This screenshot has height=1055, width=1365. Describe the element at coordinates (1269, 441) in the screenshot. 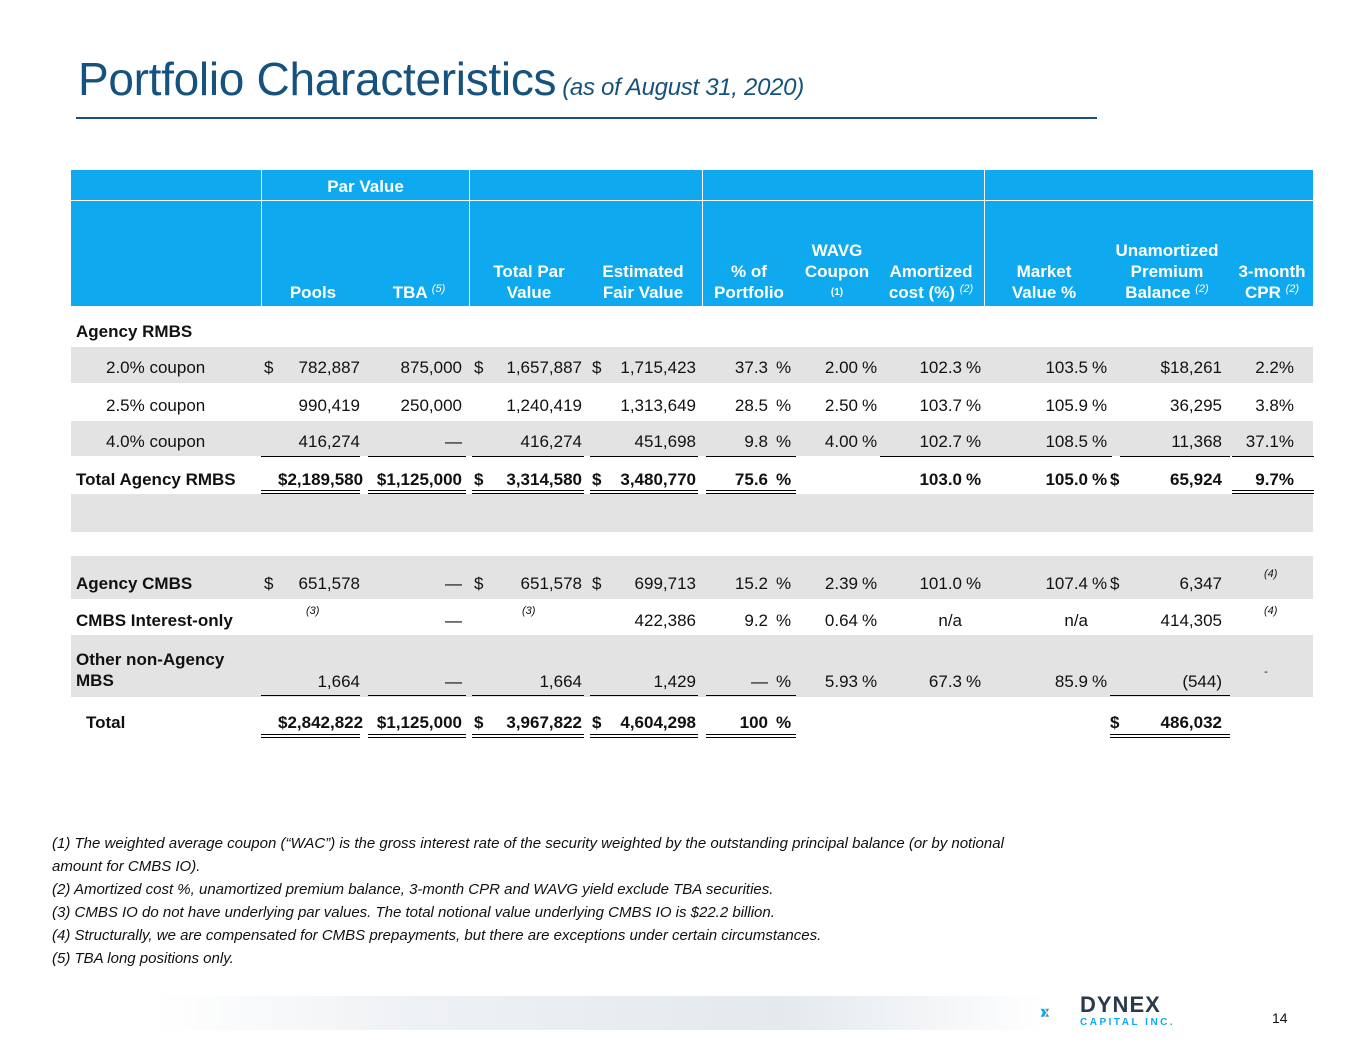

I see `cell-cpr: 37.1%` at that location.